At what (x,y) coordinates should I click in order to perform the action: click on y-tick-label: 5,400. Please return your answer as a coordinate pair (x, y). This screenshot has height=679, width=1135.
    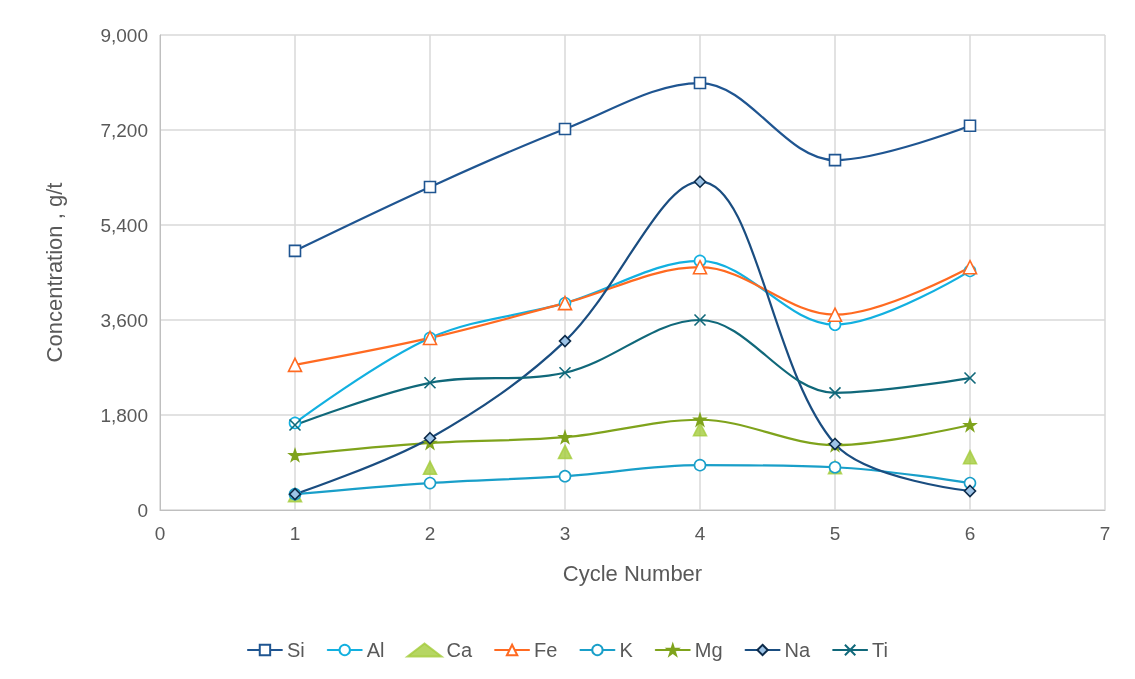
    Looking at the image, I should click on (124, 225).